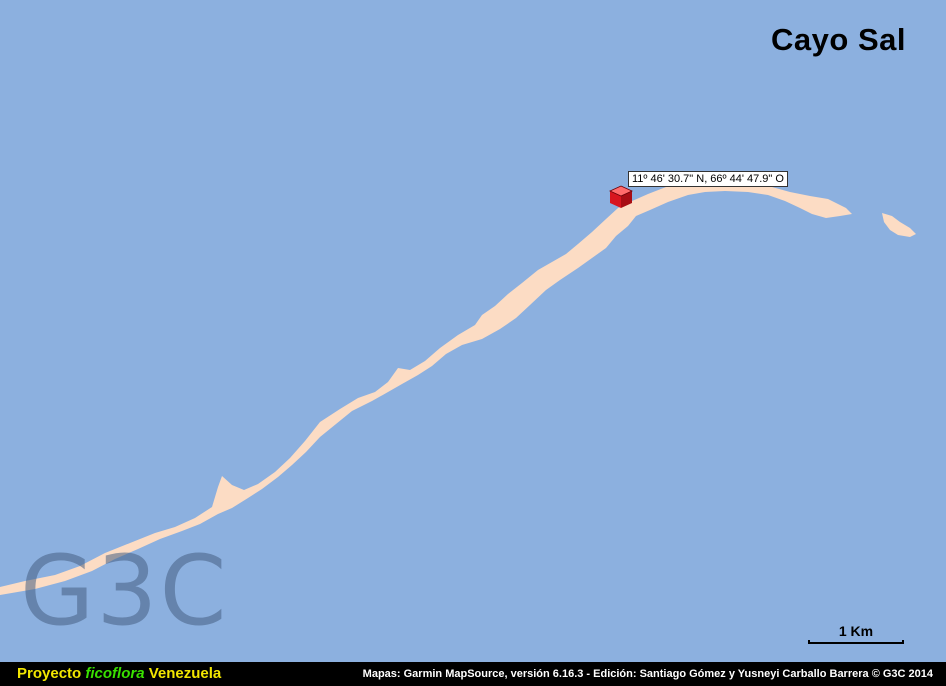  What do you see at coordinates (708, 179) in the screenshot?
I see `waypoint-coordinates-label: 11º 46' 30.7" N, 66º 44' 47.9" O` at bounding box center [708, 179].